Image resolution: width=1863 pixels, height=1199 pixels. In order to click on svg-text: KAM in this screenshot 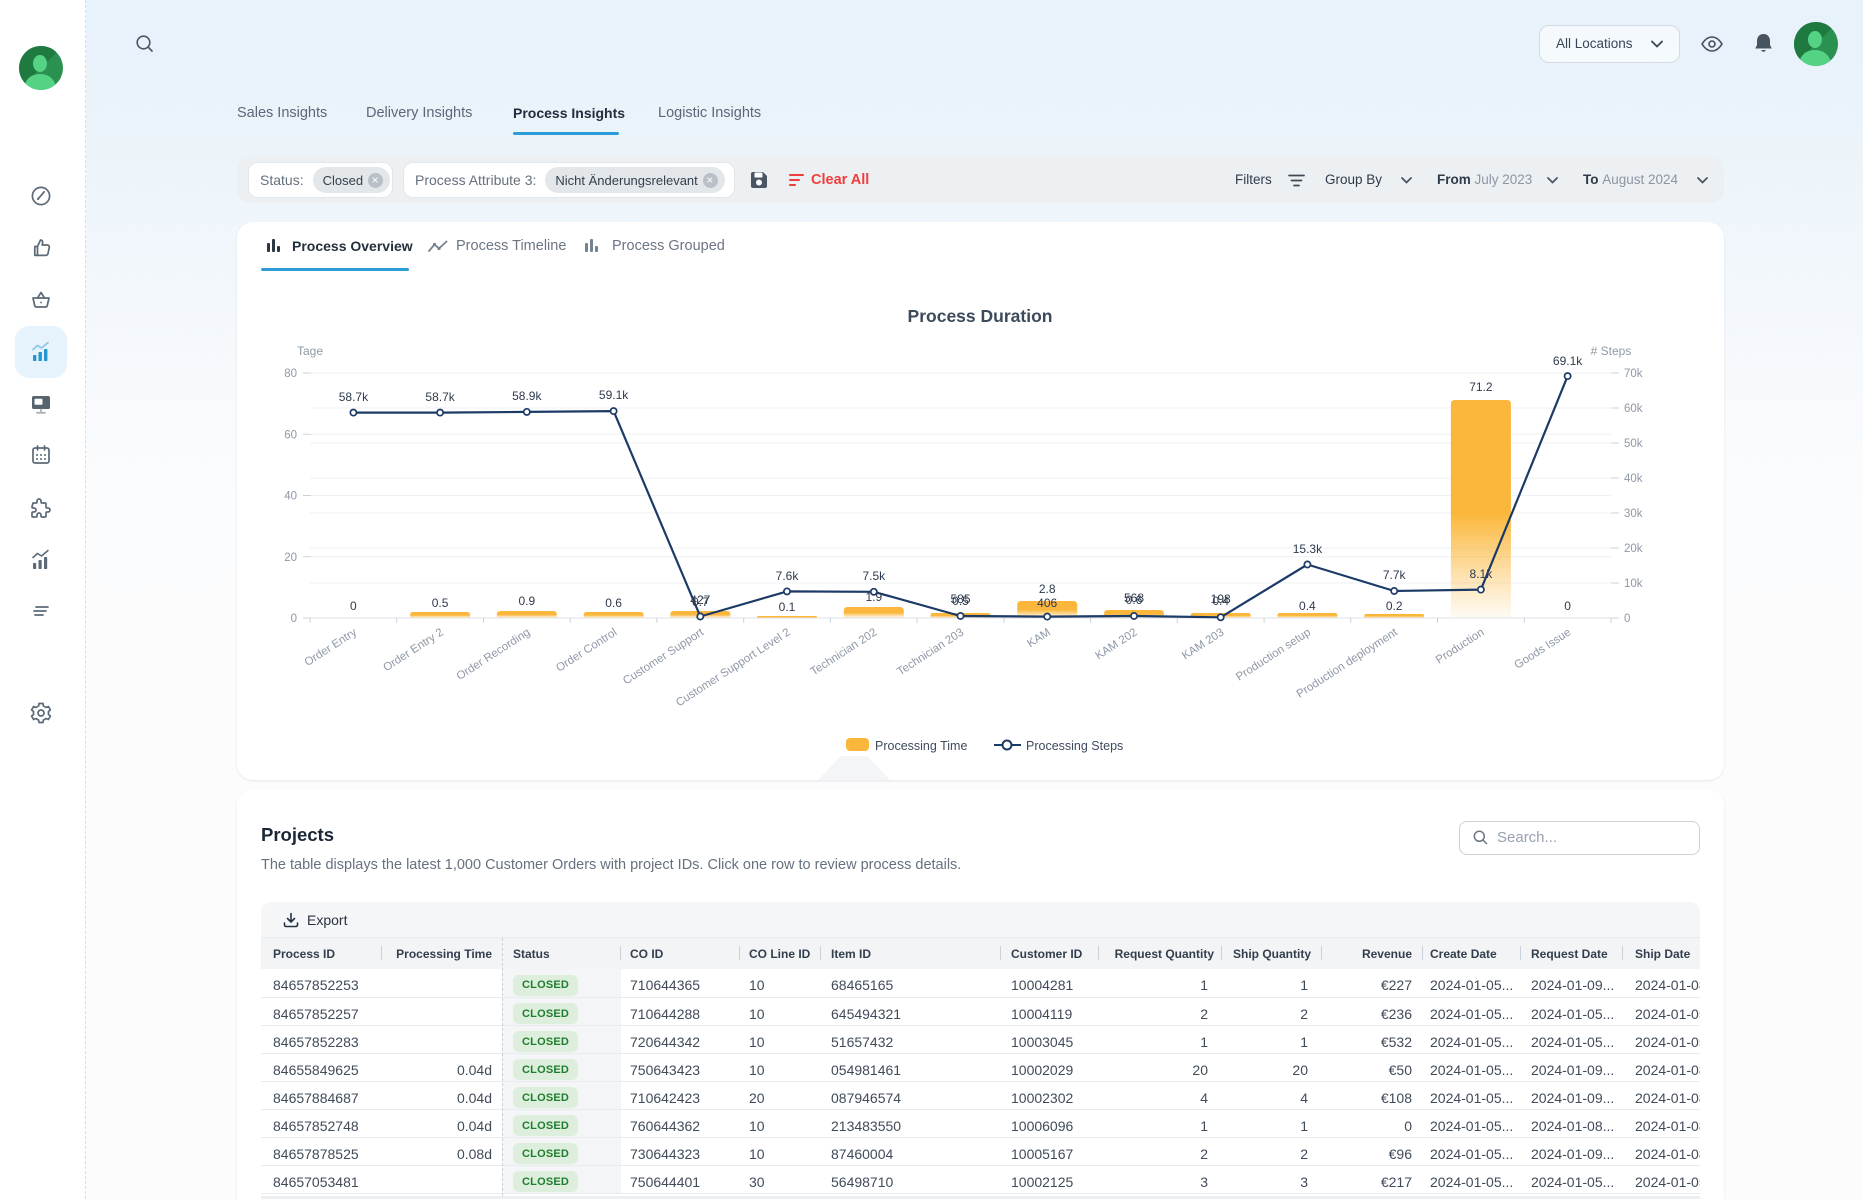, I will do `click(1038, 638)`.